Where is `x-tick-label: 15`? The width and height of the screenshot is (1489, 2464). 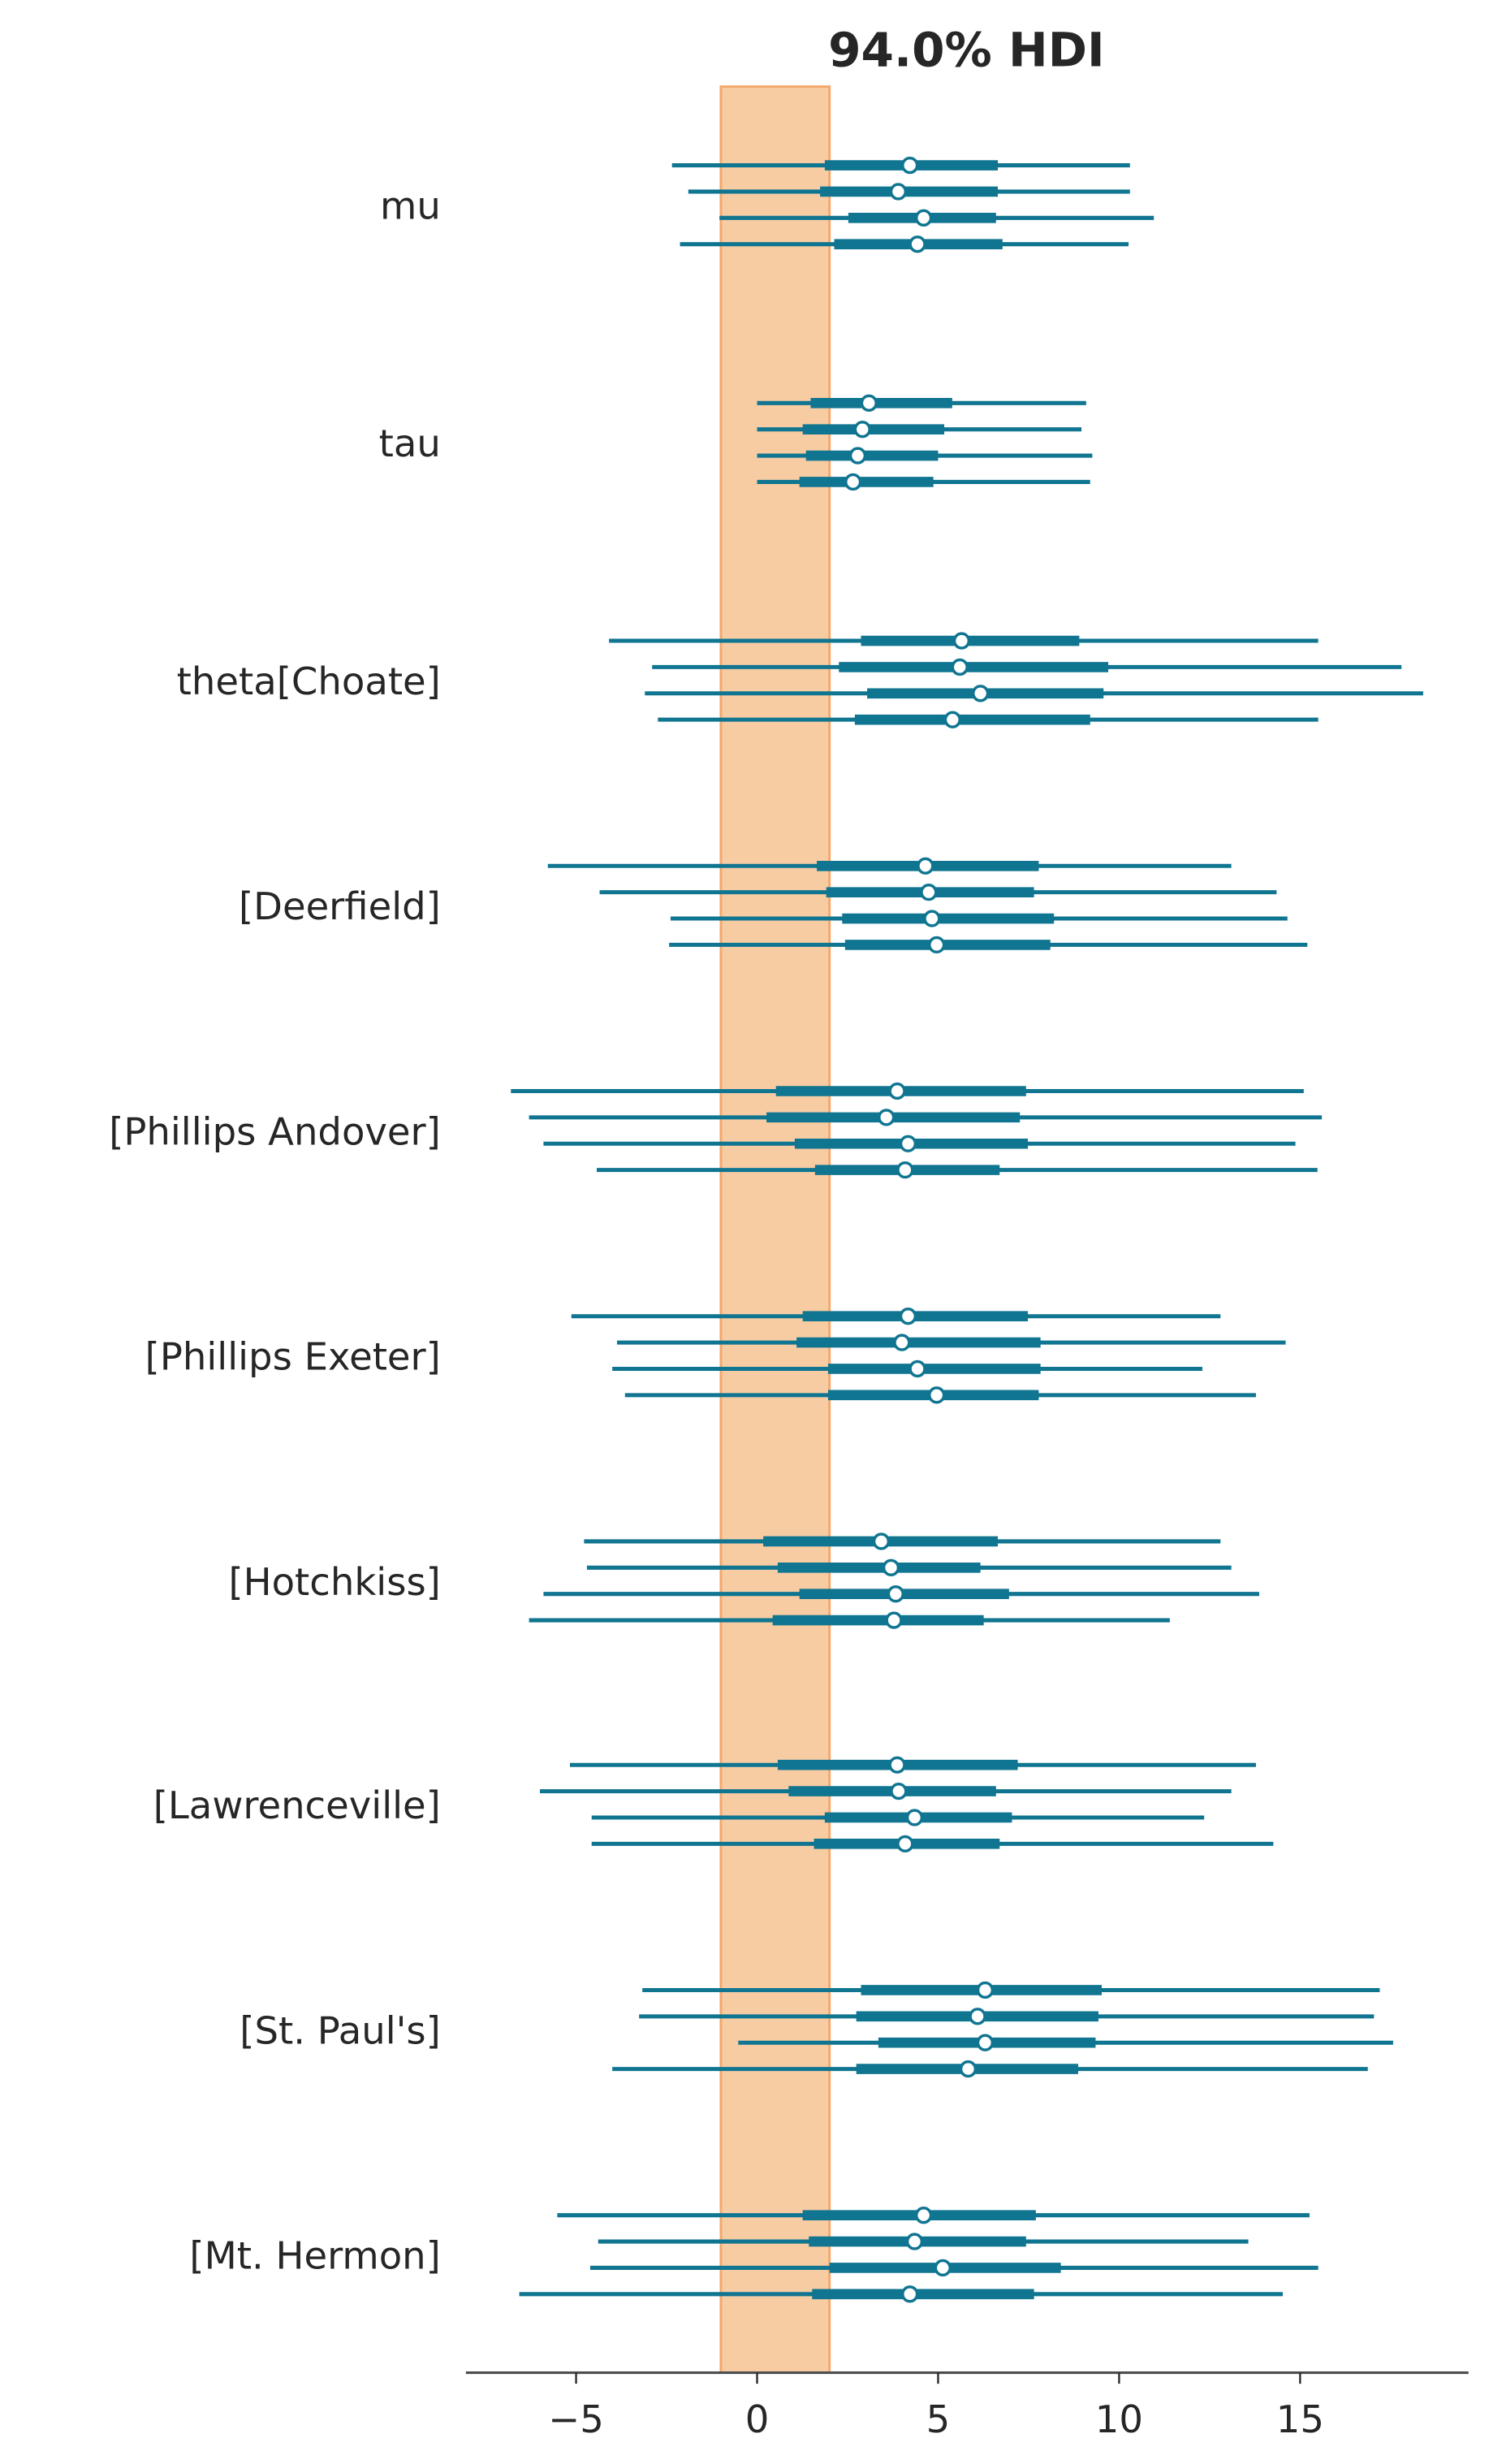 x-tick-label: 15 is located at coordinates (1300, 2419).